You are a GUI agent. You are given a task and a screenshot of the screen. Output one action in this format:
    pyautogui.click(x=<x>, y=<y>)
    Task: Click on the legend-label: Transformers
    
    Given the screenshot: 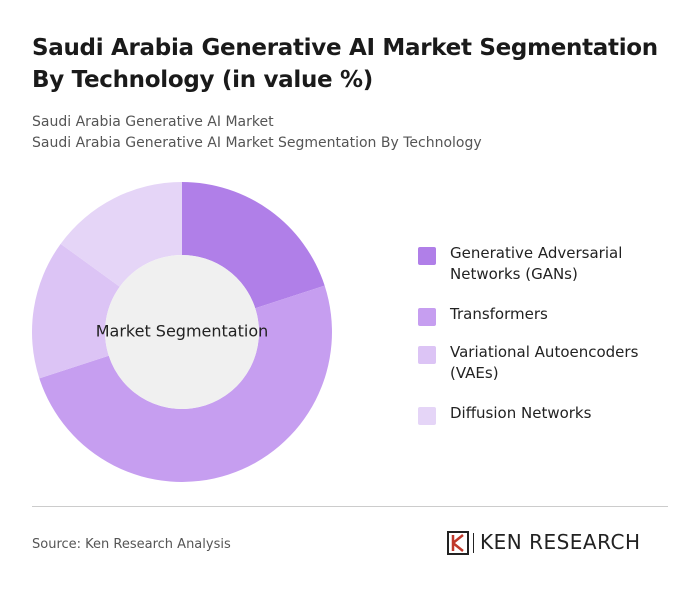 What is the action you would take?
    pyautogui.click(x=499, y=314)
    